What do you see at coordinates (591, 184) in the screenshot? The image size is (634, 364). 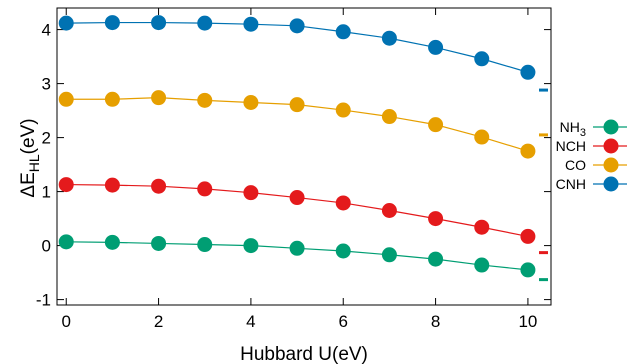 I see `legend-item-cnh: CNH` at bounding box center [591, 184].